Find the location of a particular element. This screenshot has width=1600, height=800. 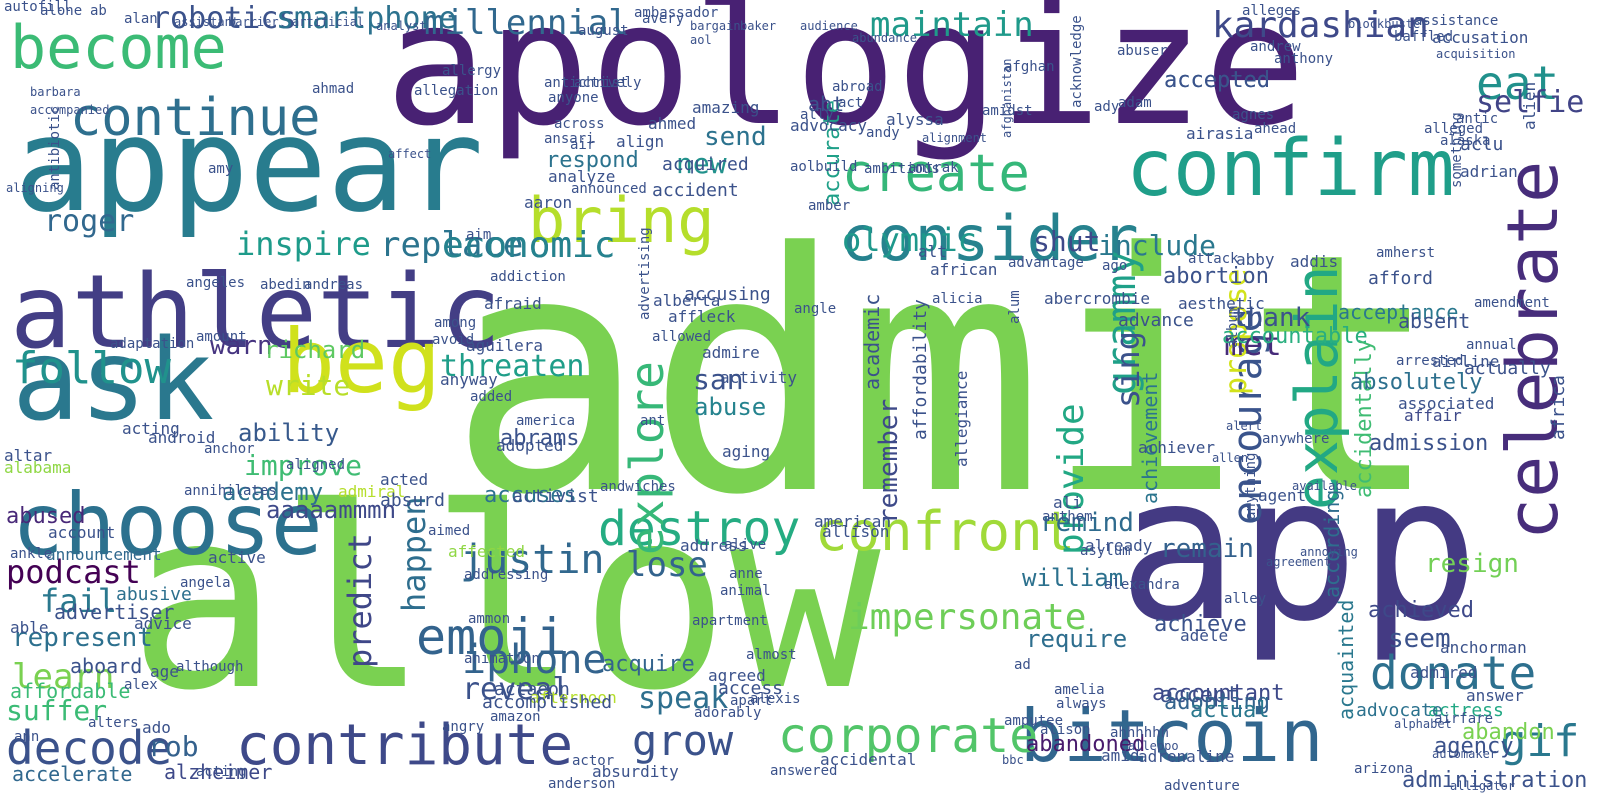

word-cloud-word: amazon is located at coordinates (515, 717).